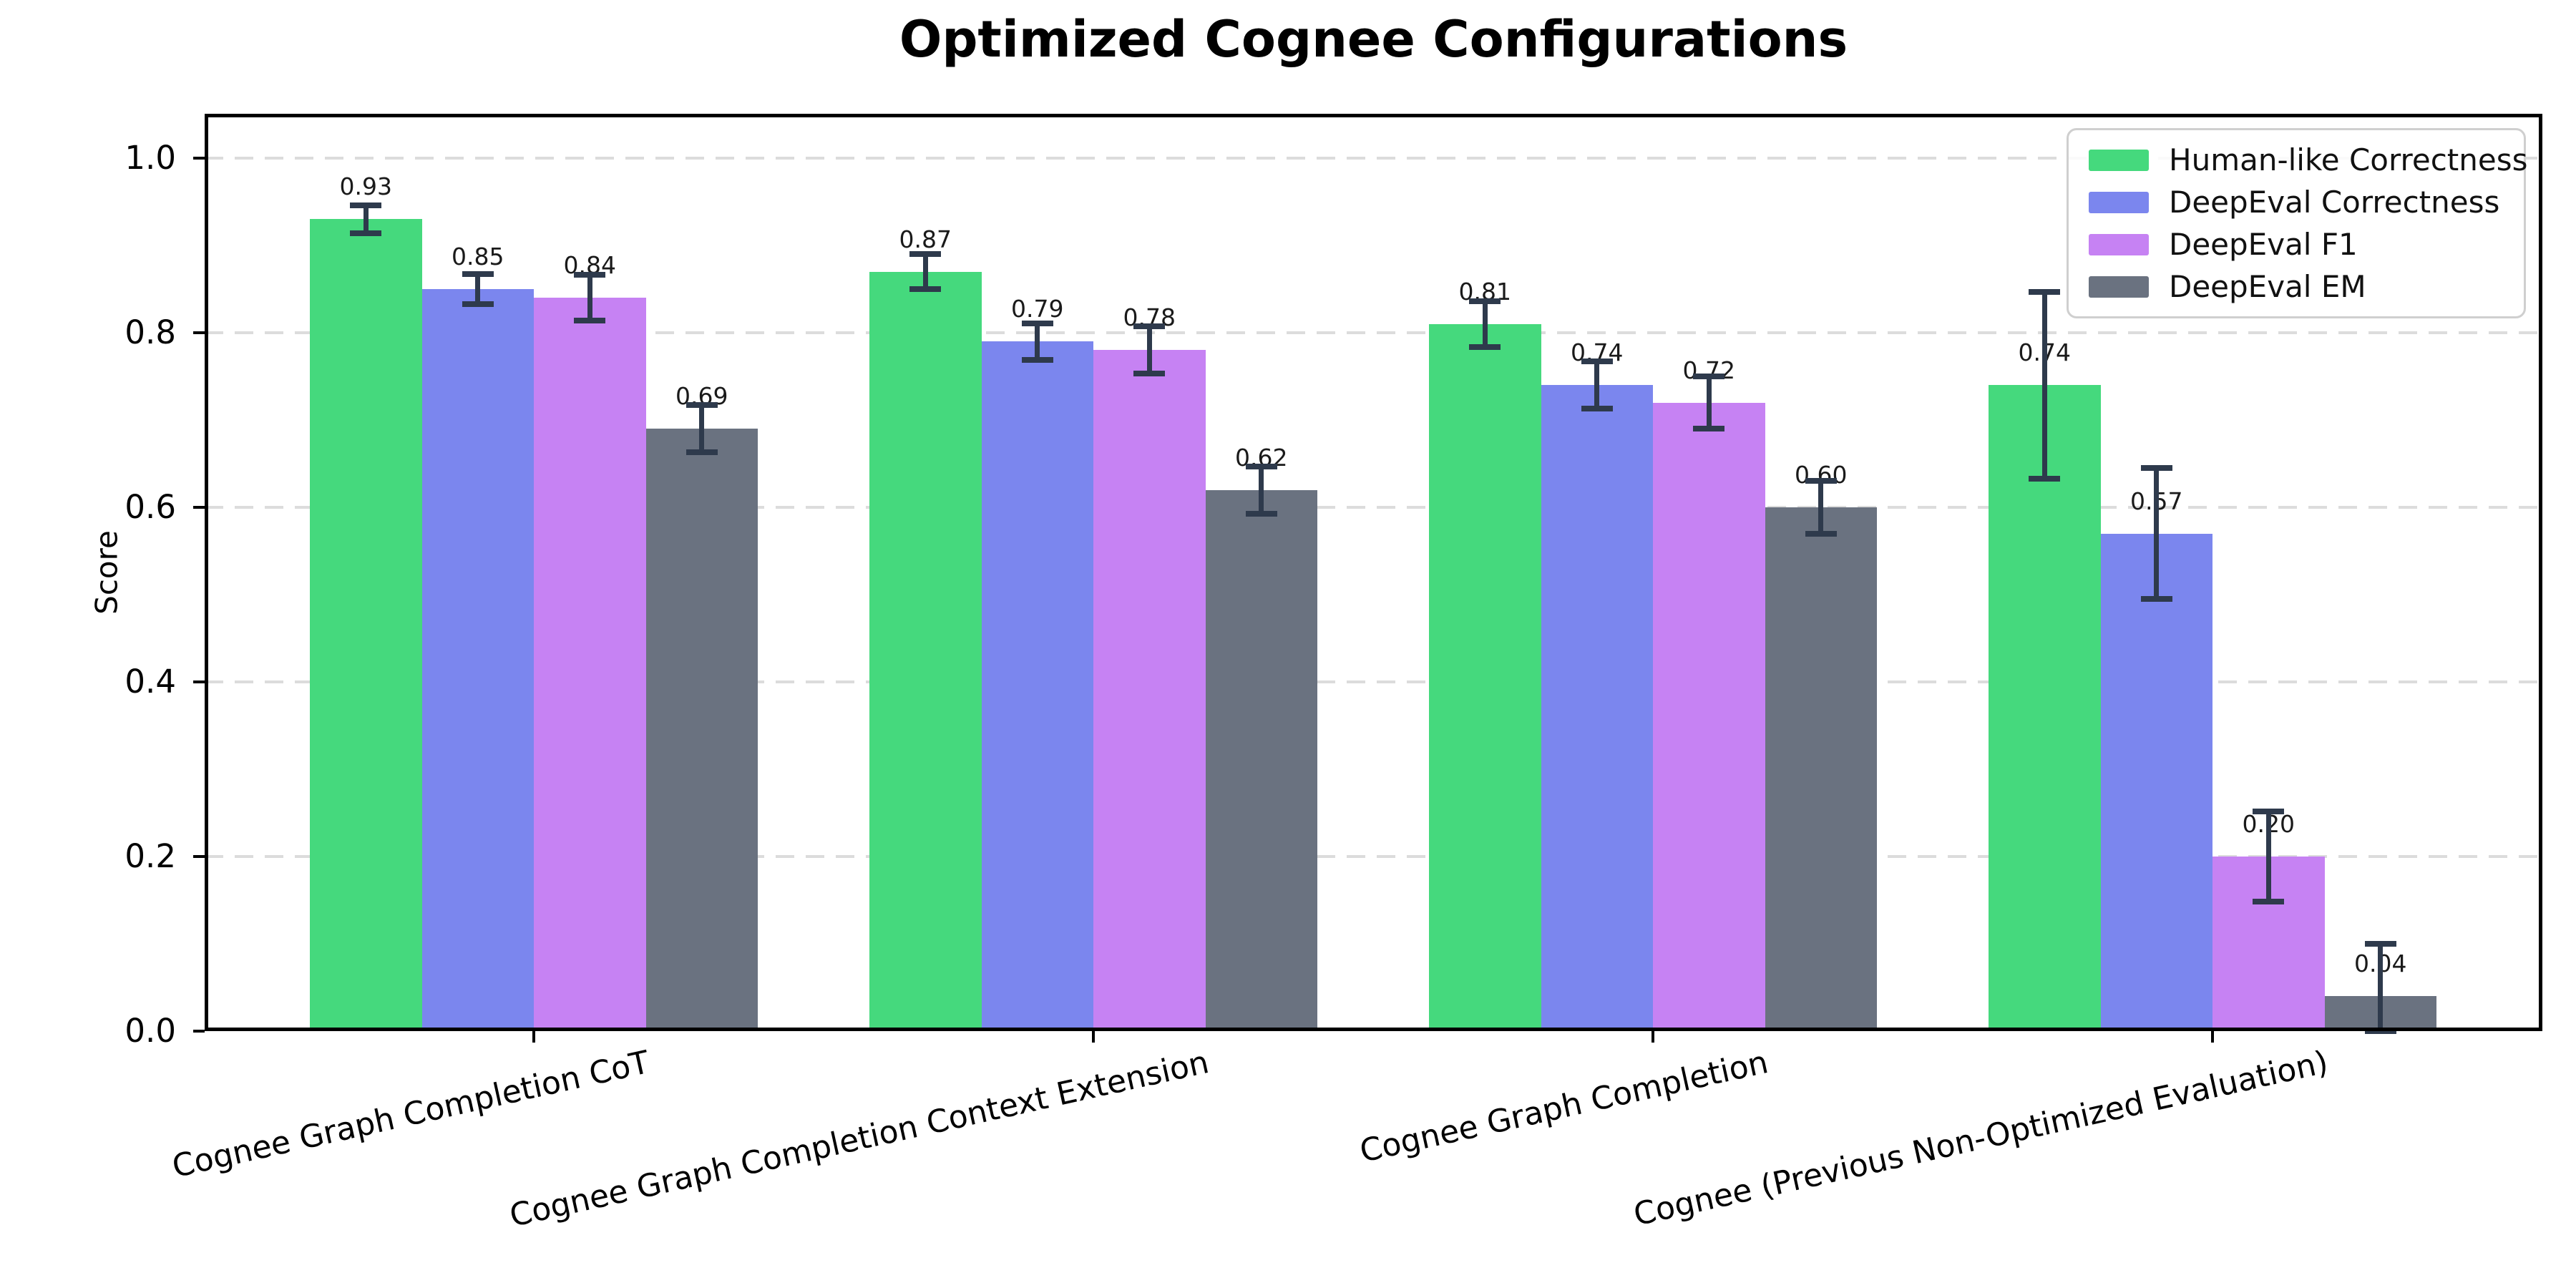  I want to click on y-tick-label: 0.4, so click(150, 682).